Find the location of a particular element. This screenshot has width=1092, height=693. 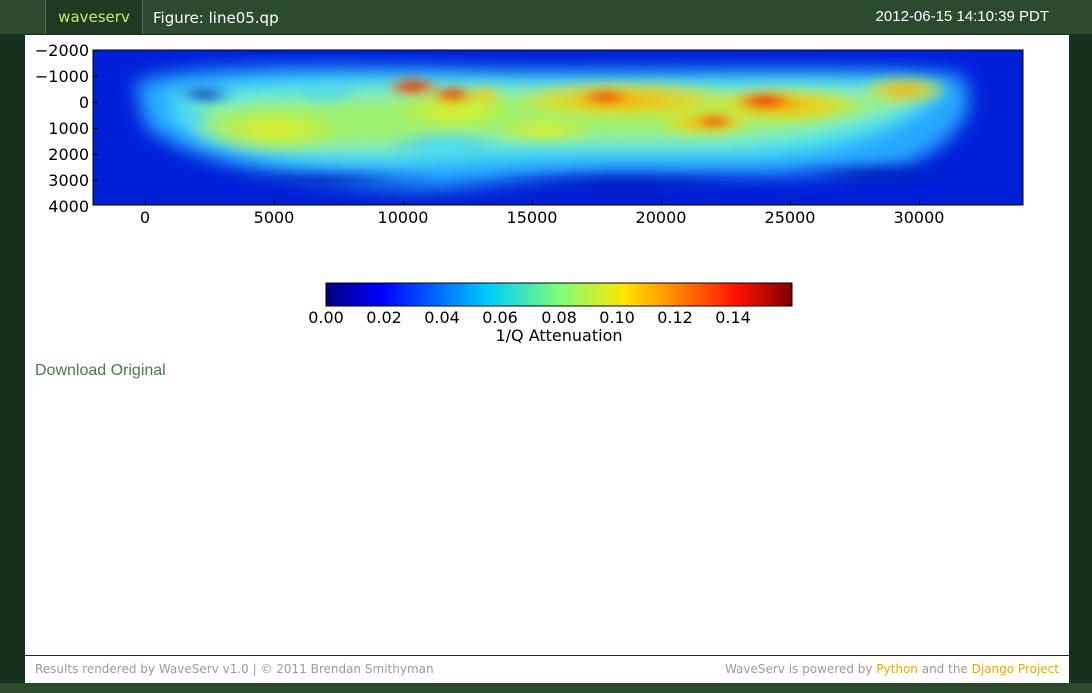

y-tick-label: 1000 is located at coordinates (68, 128).